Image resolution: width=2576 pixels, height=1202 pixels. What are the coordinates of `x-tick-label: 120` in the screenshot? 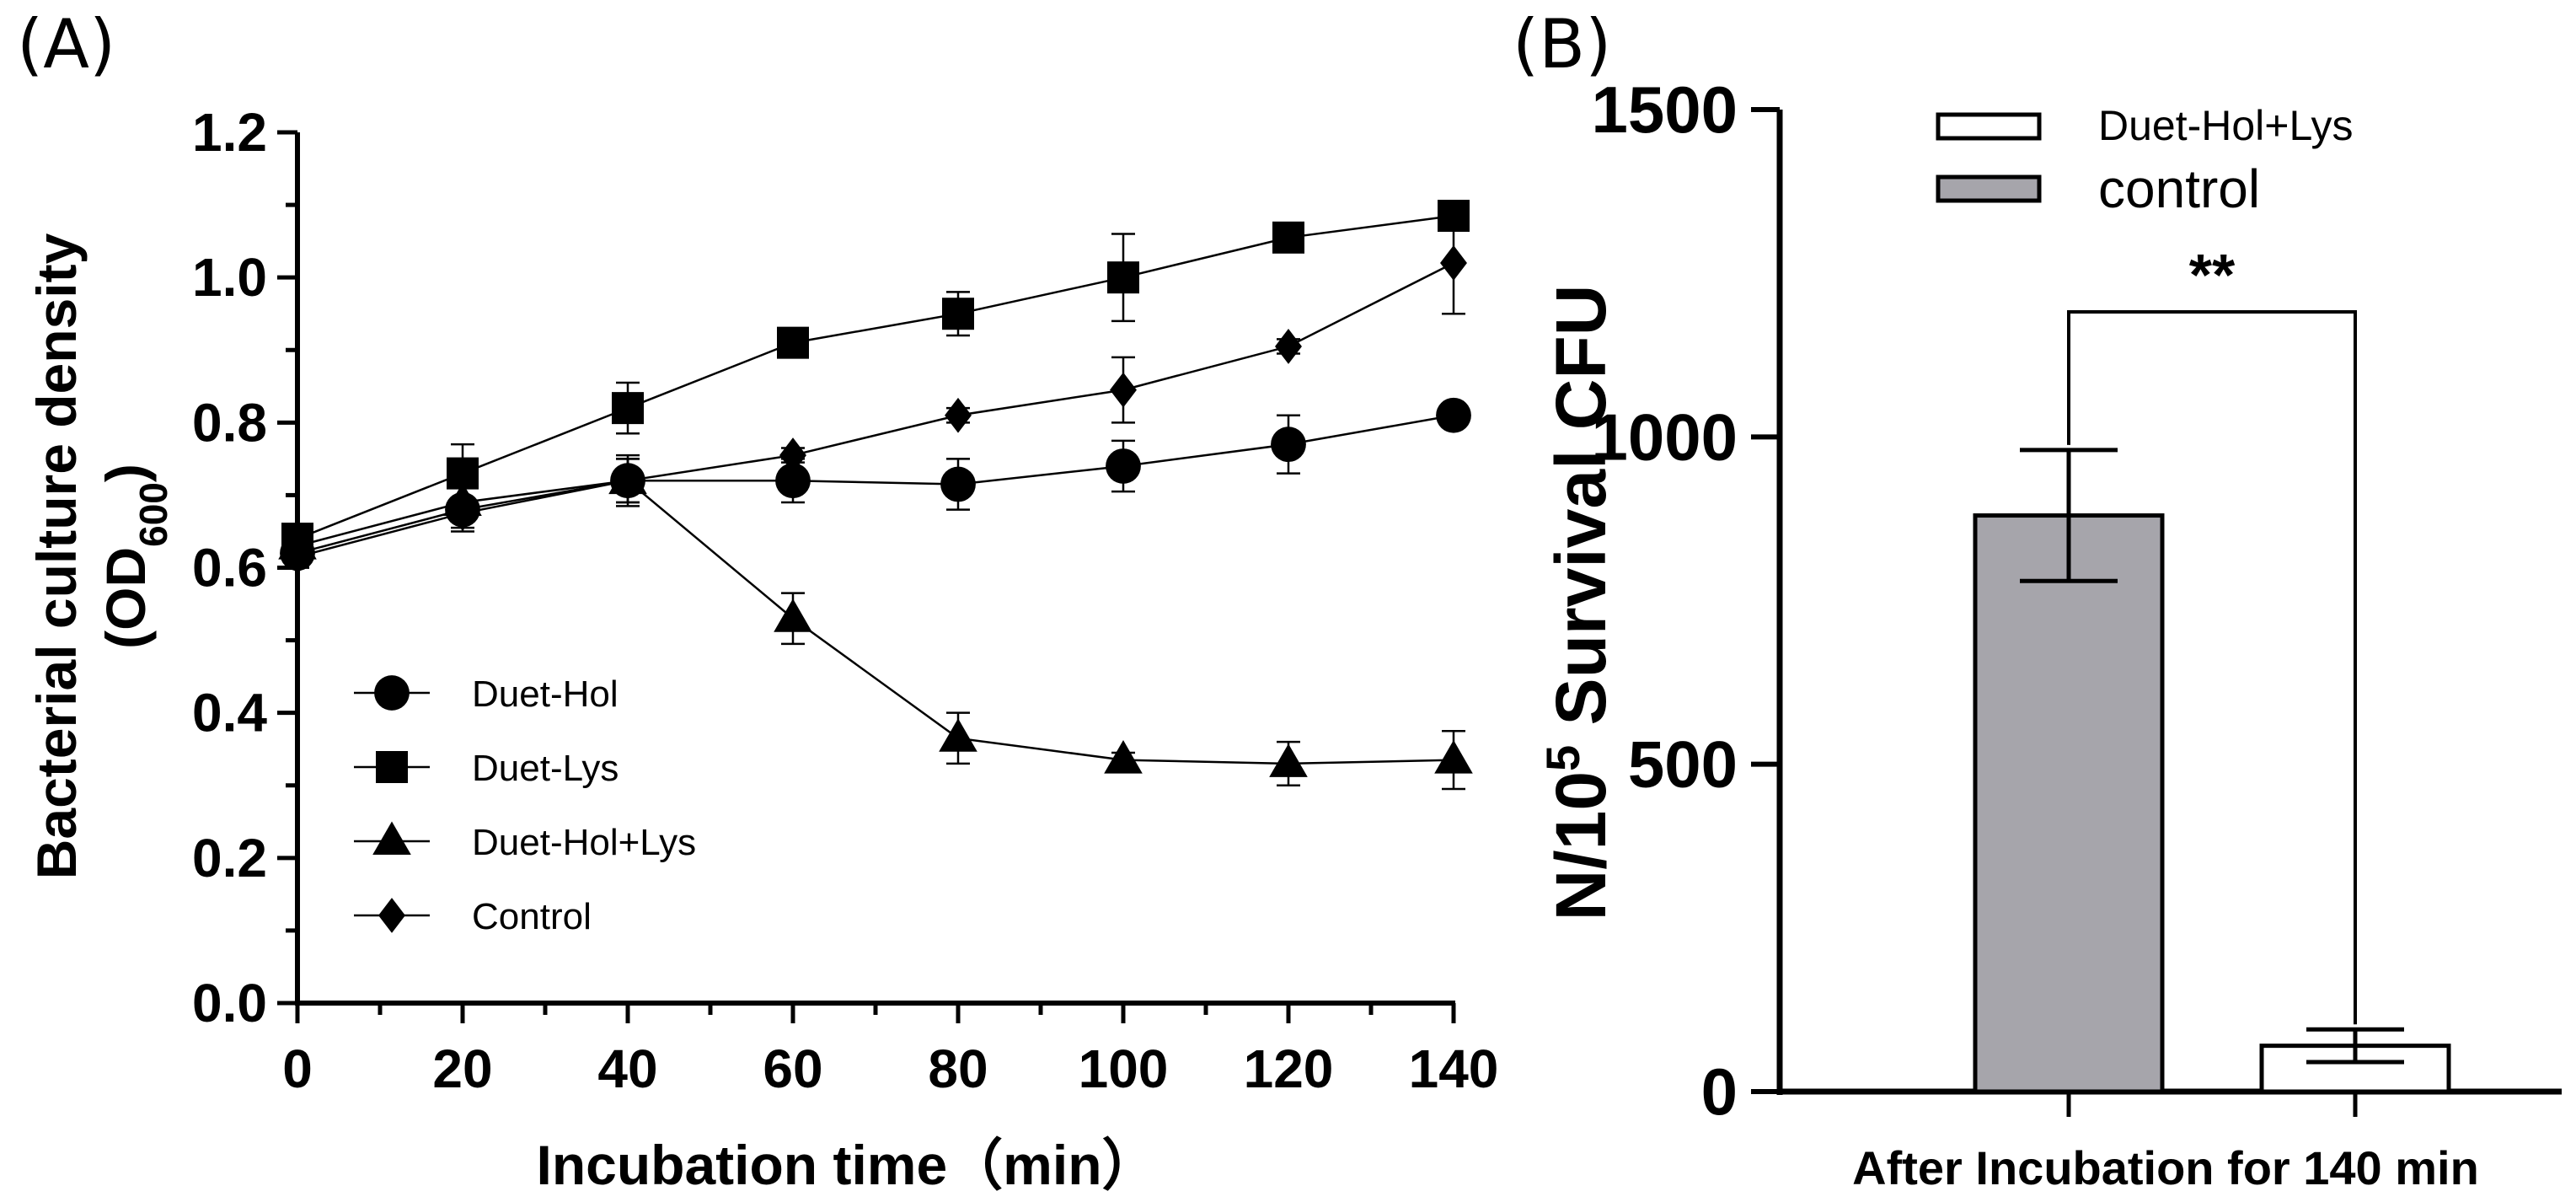 It's located at (1289, 1068).